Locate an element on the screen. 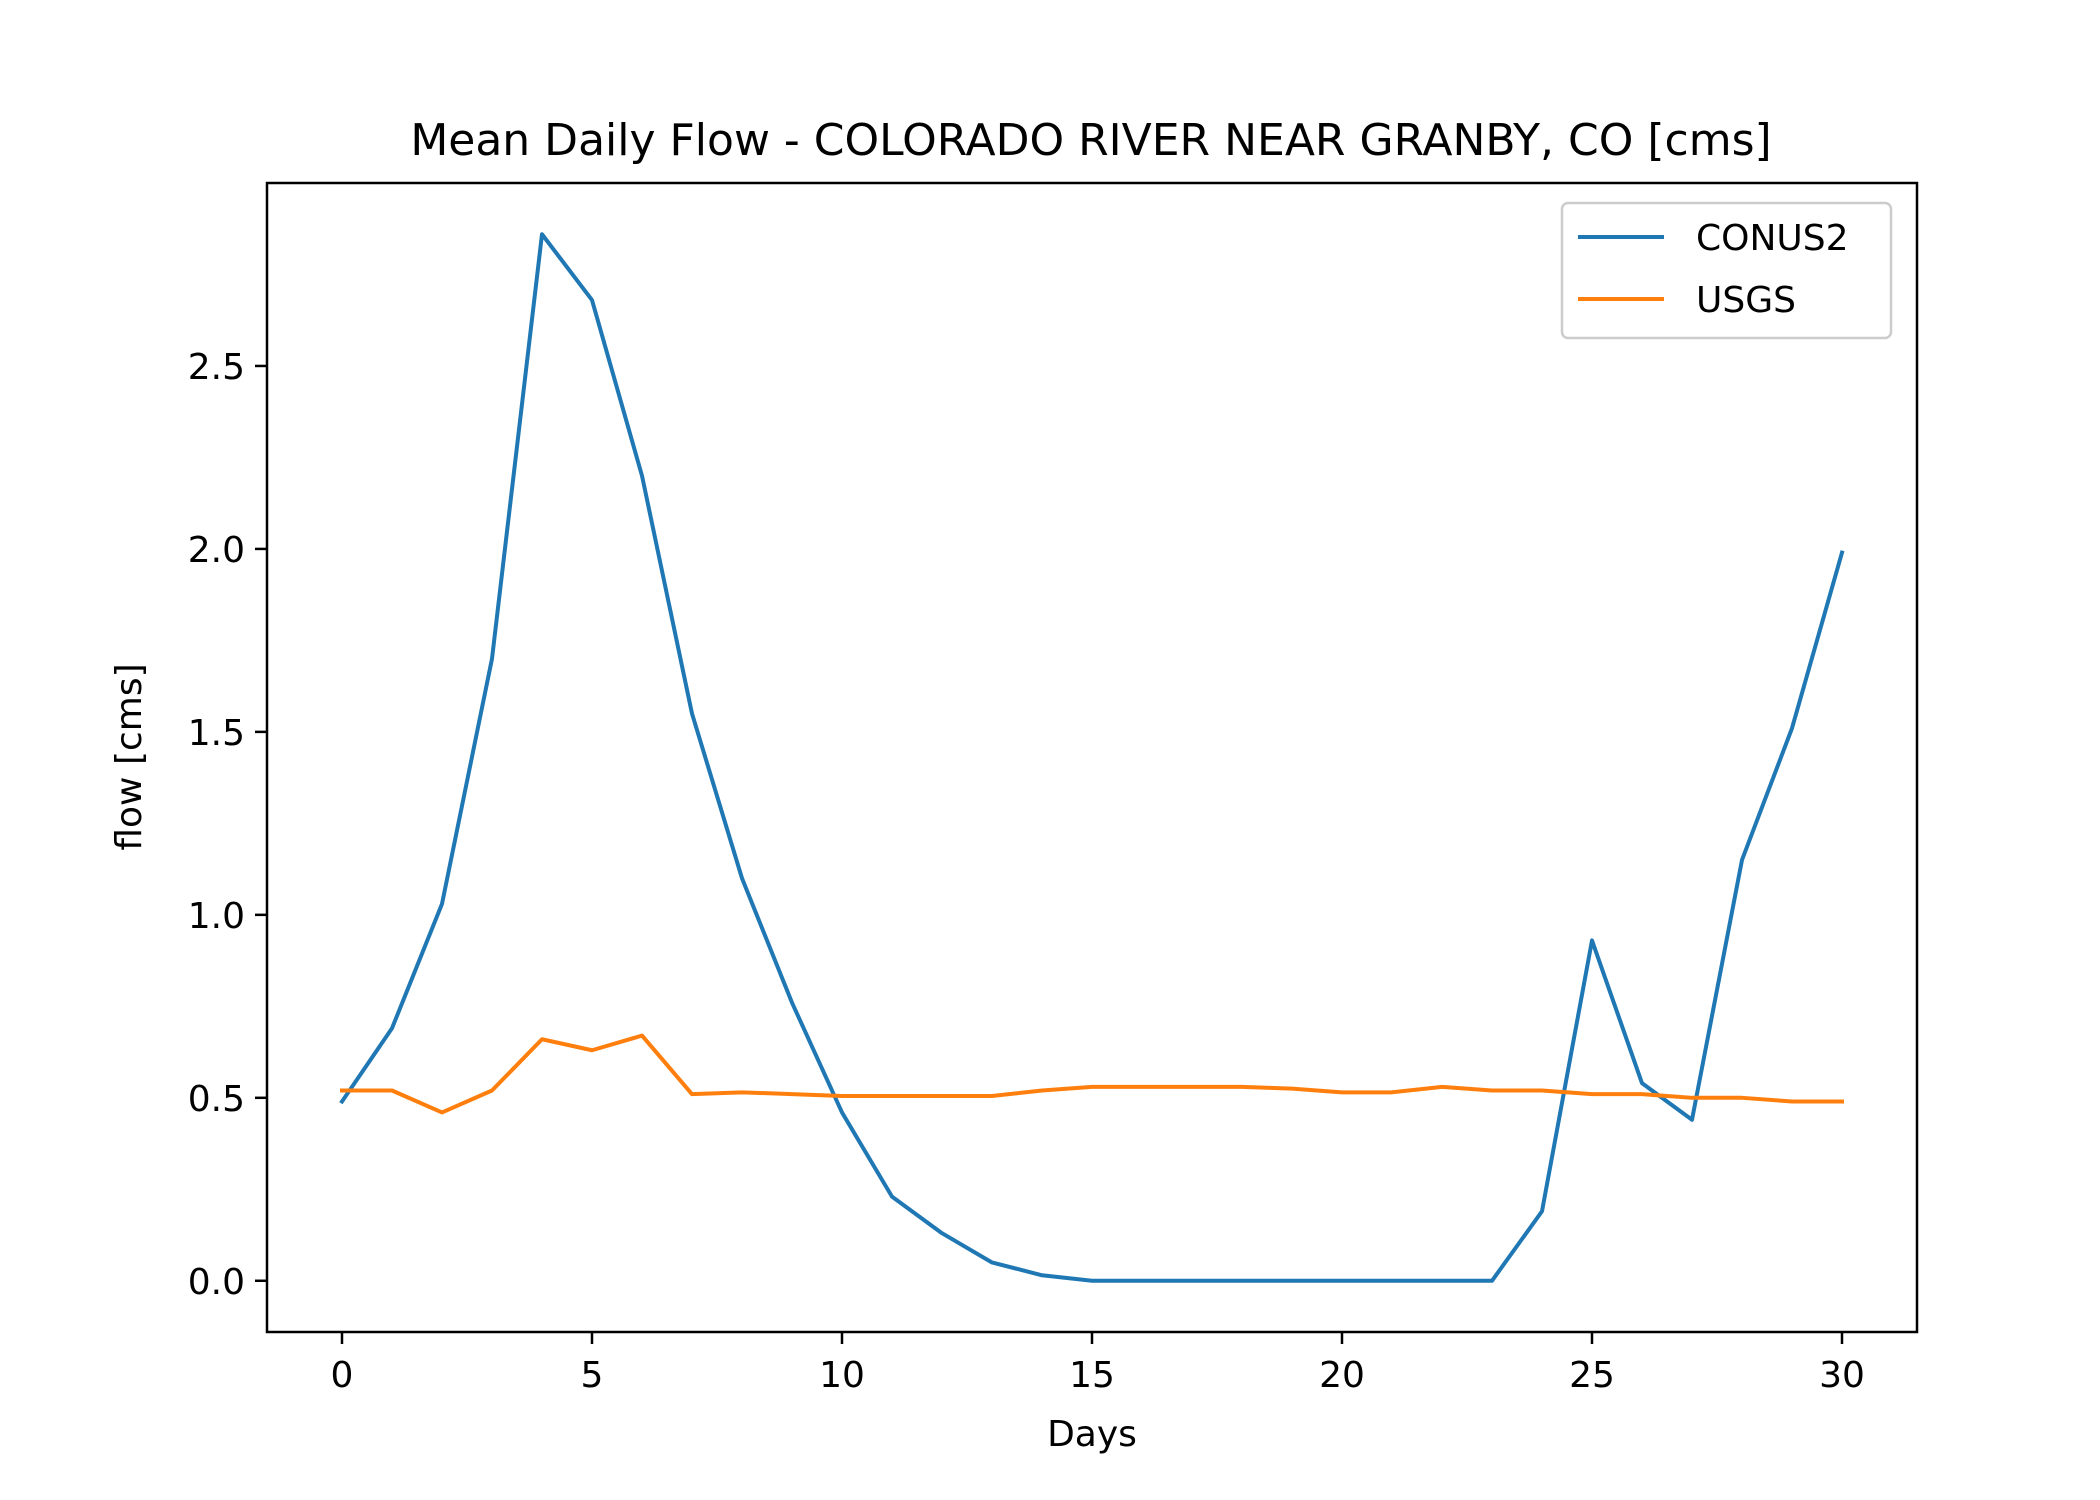 The image size is (2100, 1500). x-tick-label: 5 is located at coordinates (592, 1375).